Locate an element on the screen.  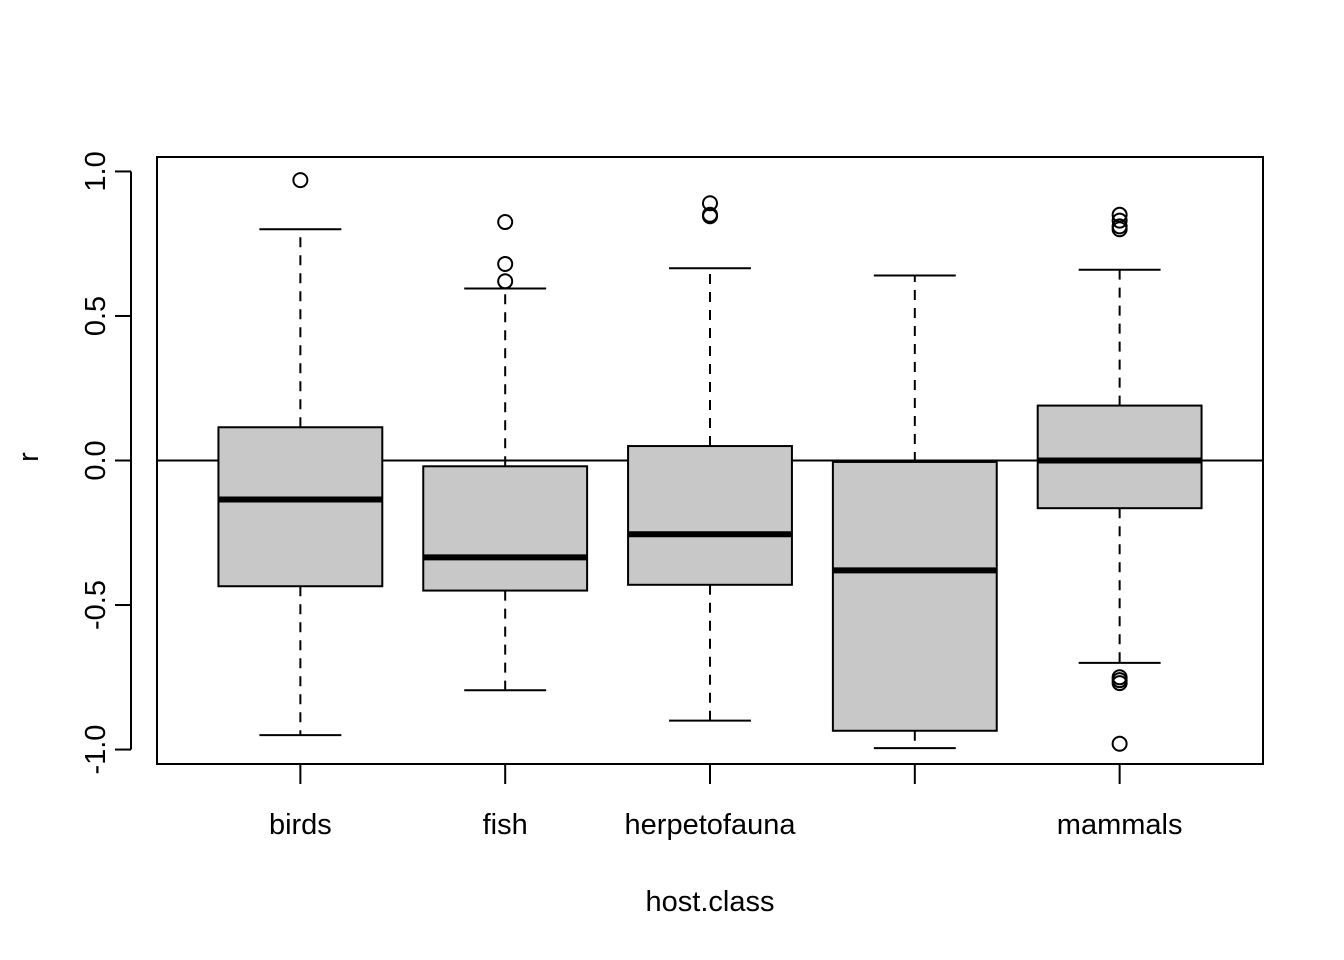
y-tick-label: -1.0 is located at coordinates (96, 750).